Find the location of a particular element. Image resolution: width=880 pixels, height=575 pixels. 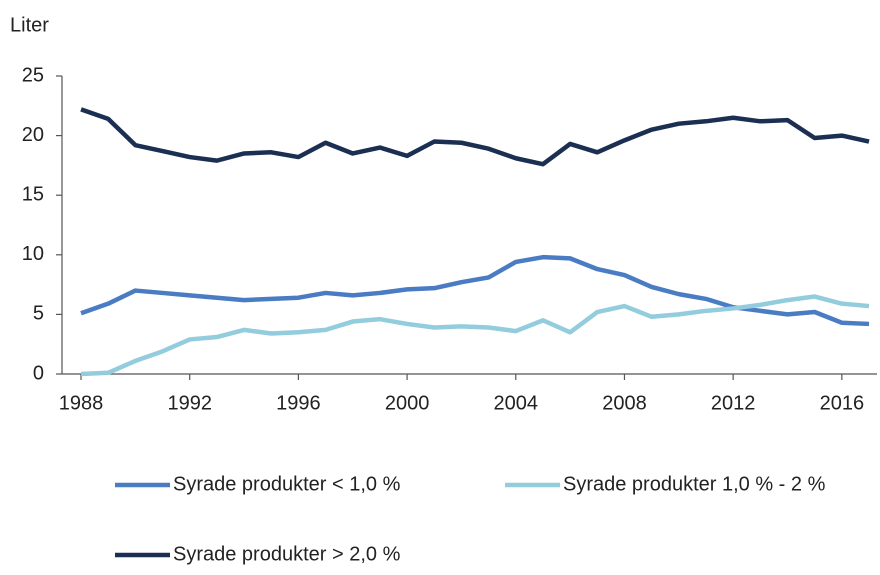

y-tick-label: 20 is located at coordinates (33, 135).